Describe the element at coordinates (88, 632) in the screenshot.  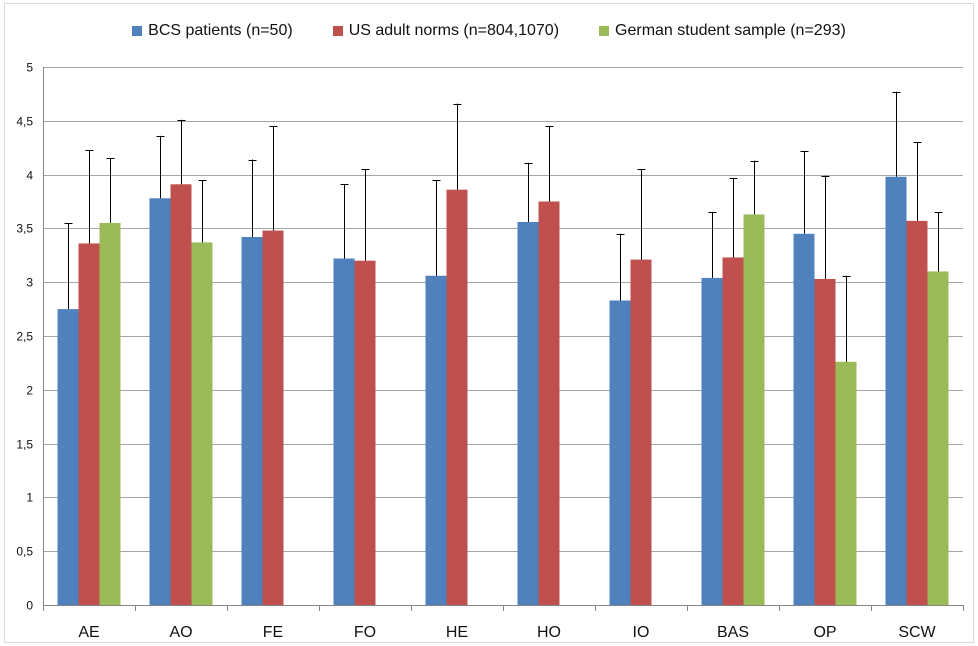
I see `x-tick-label: AE` at that location.